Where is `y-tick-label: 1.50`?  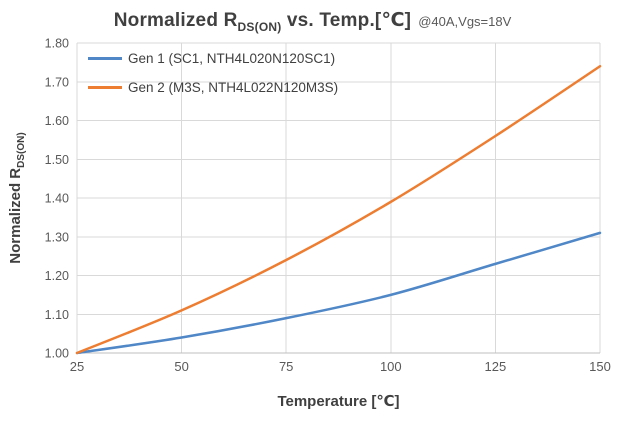 y-tick-label: 1.50 is located at coordinates (57, 160).